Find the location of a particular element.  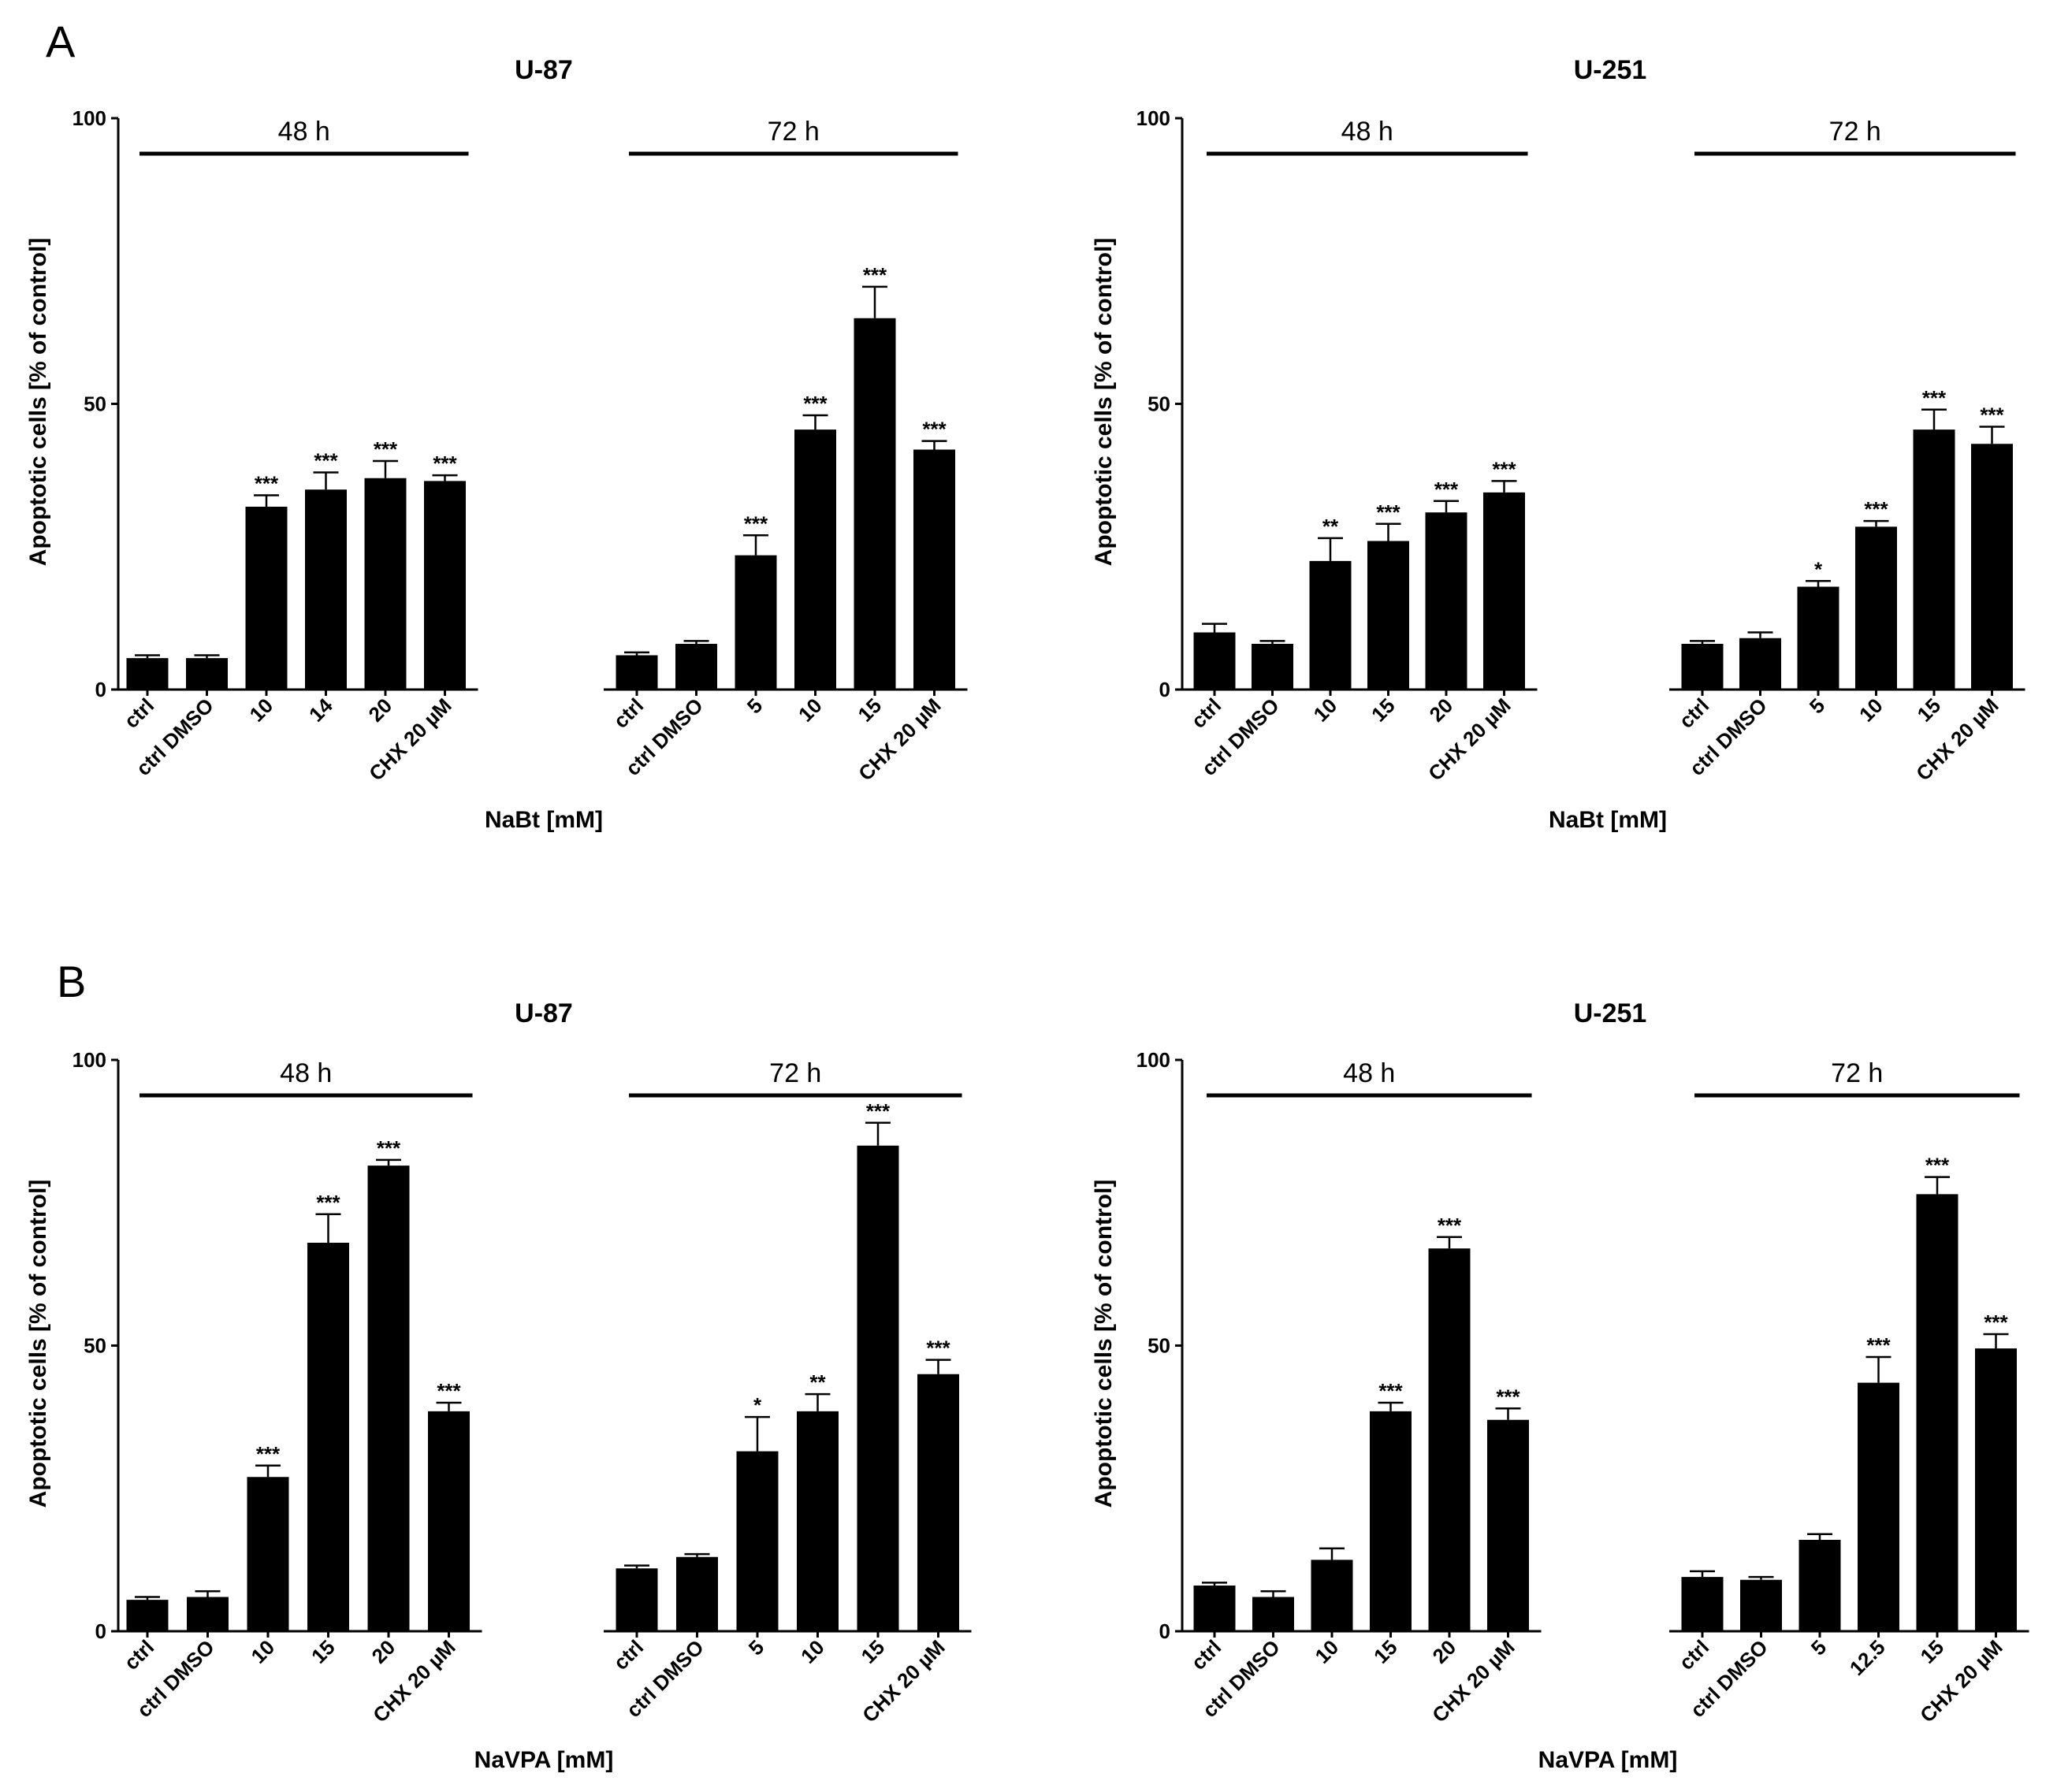

panel-letter-b: B is located at coordinates (71, 981).